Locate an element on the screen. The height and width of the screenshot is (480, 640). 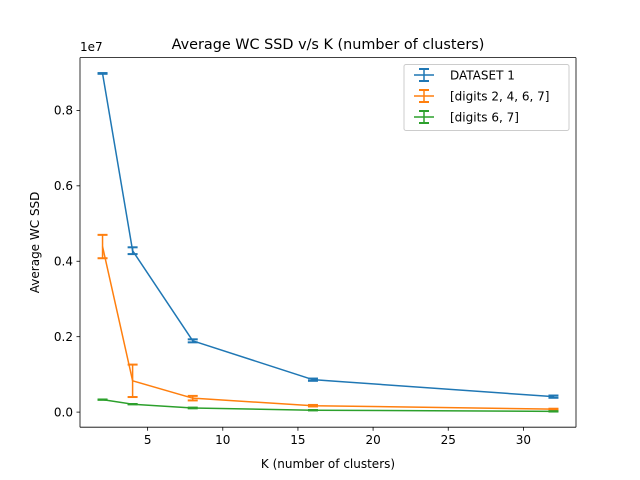
x-axis-label: K (number of clusters) is located at coordinates (328, 464).